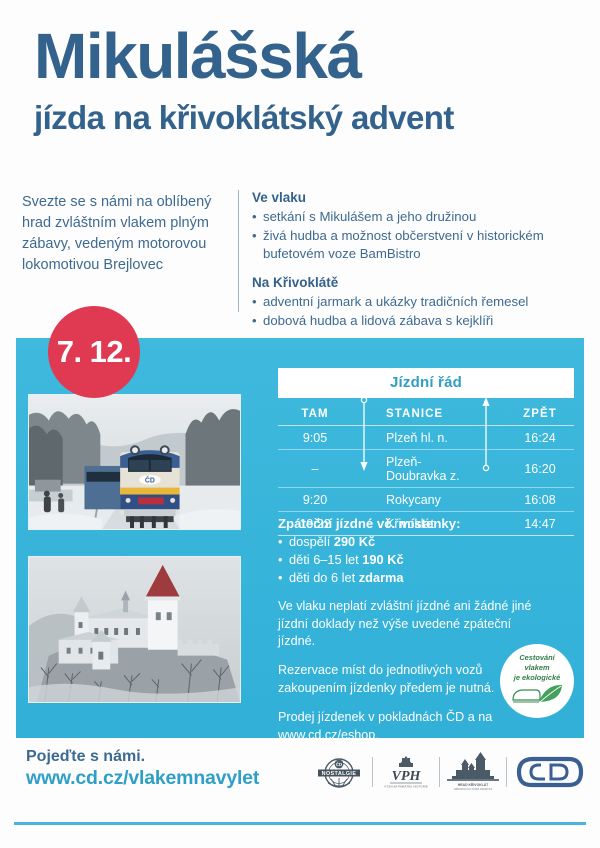  What do you see at coordinates (383, 559) in the screenshot?
I see `fare-value: 190 Kč` at bounding box center [383, 559].